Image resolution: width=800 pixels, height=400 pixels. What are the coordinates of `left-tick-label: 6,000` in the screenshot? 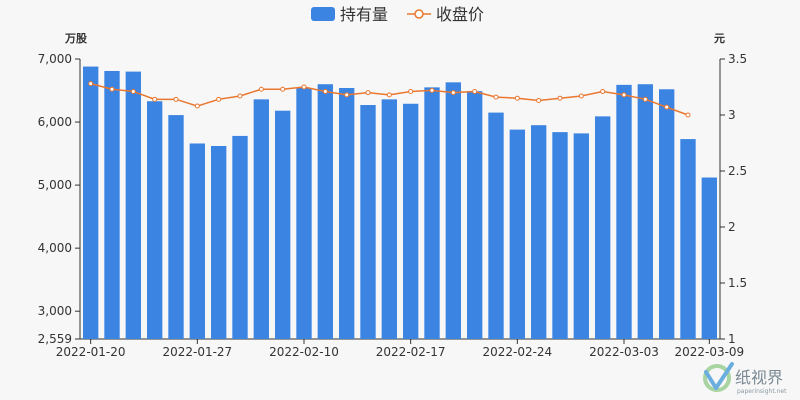 It's located at (55, 122).